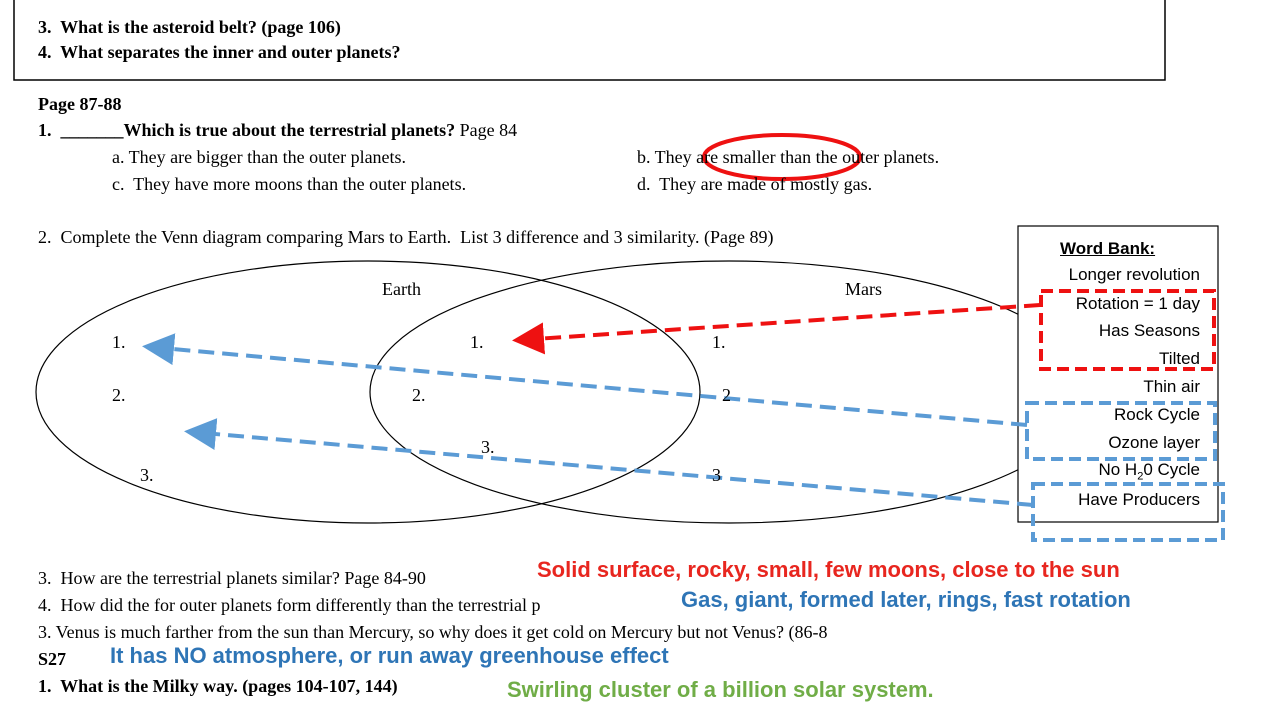 This screenshot has width=1280, height=720. I want to click on venn-item: 2, so click(726, 395).